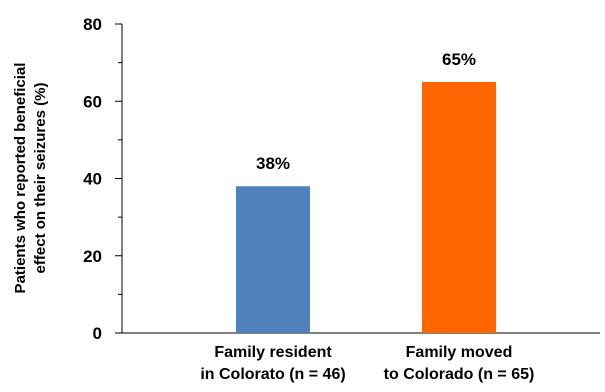 The width and height of the screenshot is (605, 392). I want to click on y-tick-label: 80, so click(92, 24).